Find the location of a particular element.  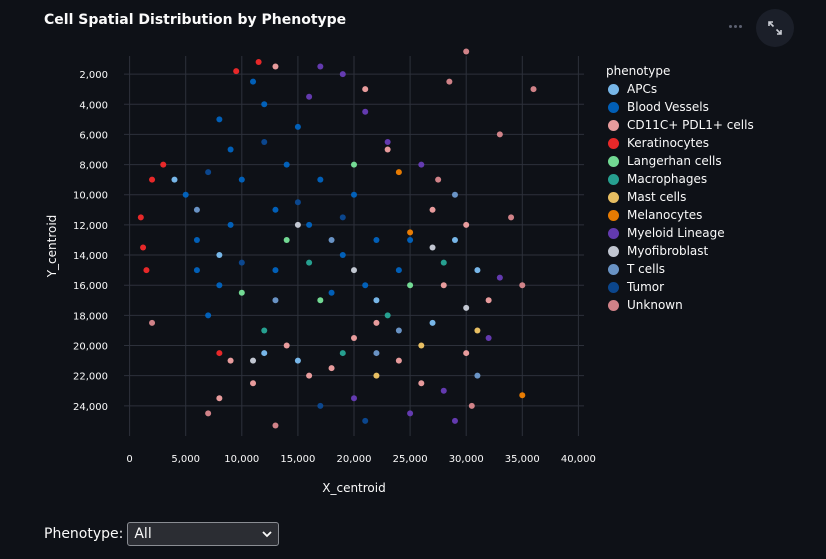

more-horizontal-icon is located at coordinates (730, 26).